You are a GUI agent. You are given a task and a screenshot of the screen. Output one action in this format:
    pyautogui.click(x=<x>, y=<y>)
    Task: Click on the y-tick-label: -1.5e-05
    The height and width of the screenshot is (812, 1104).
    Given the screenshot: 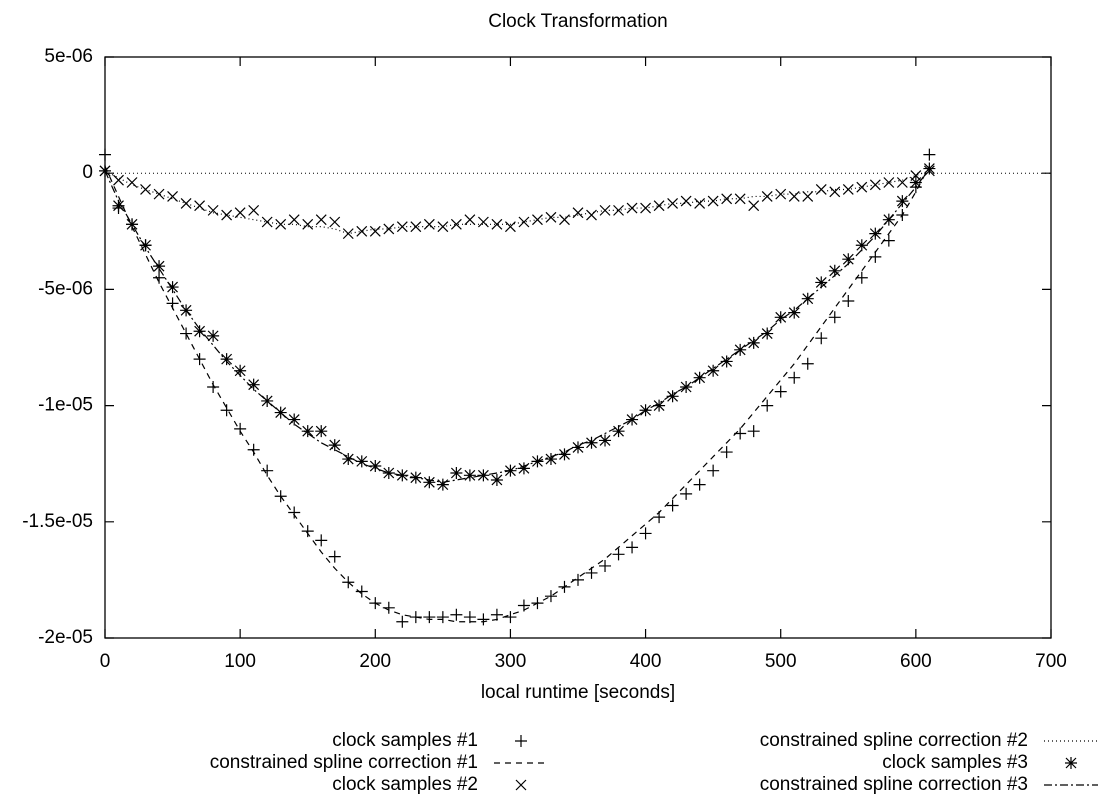 What is the action you would take?
    pyautogui.click(x=57, y=521)
    